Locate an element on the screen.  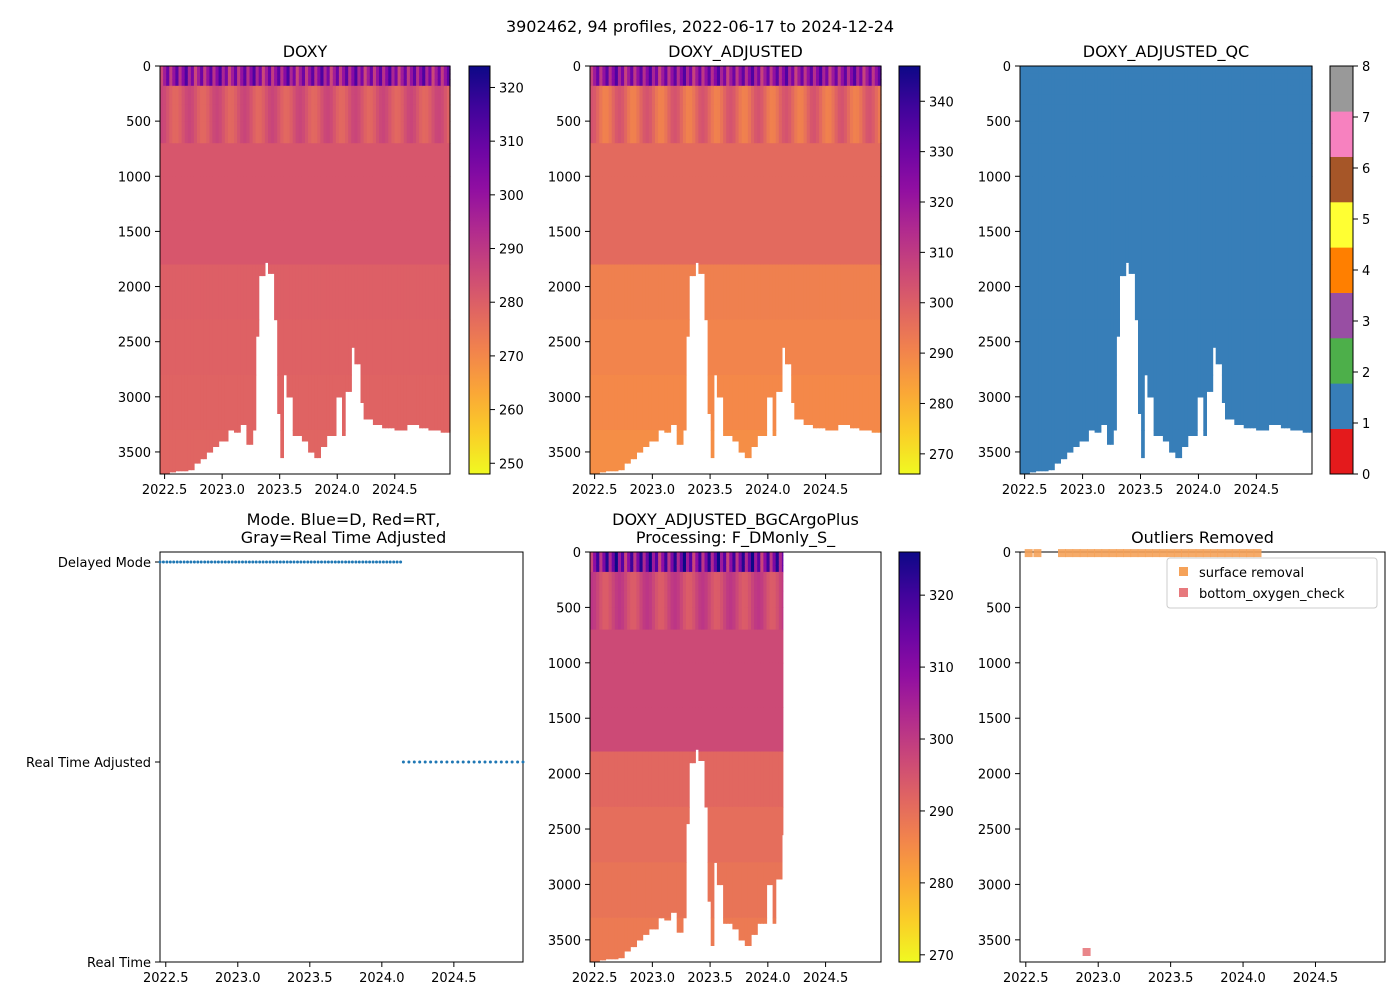
colorbar-tick-label: 5 is located at coordinates (1366, 220).